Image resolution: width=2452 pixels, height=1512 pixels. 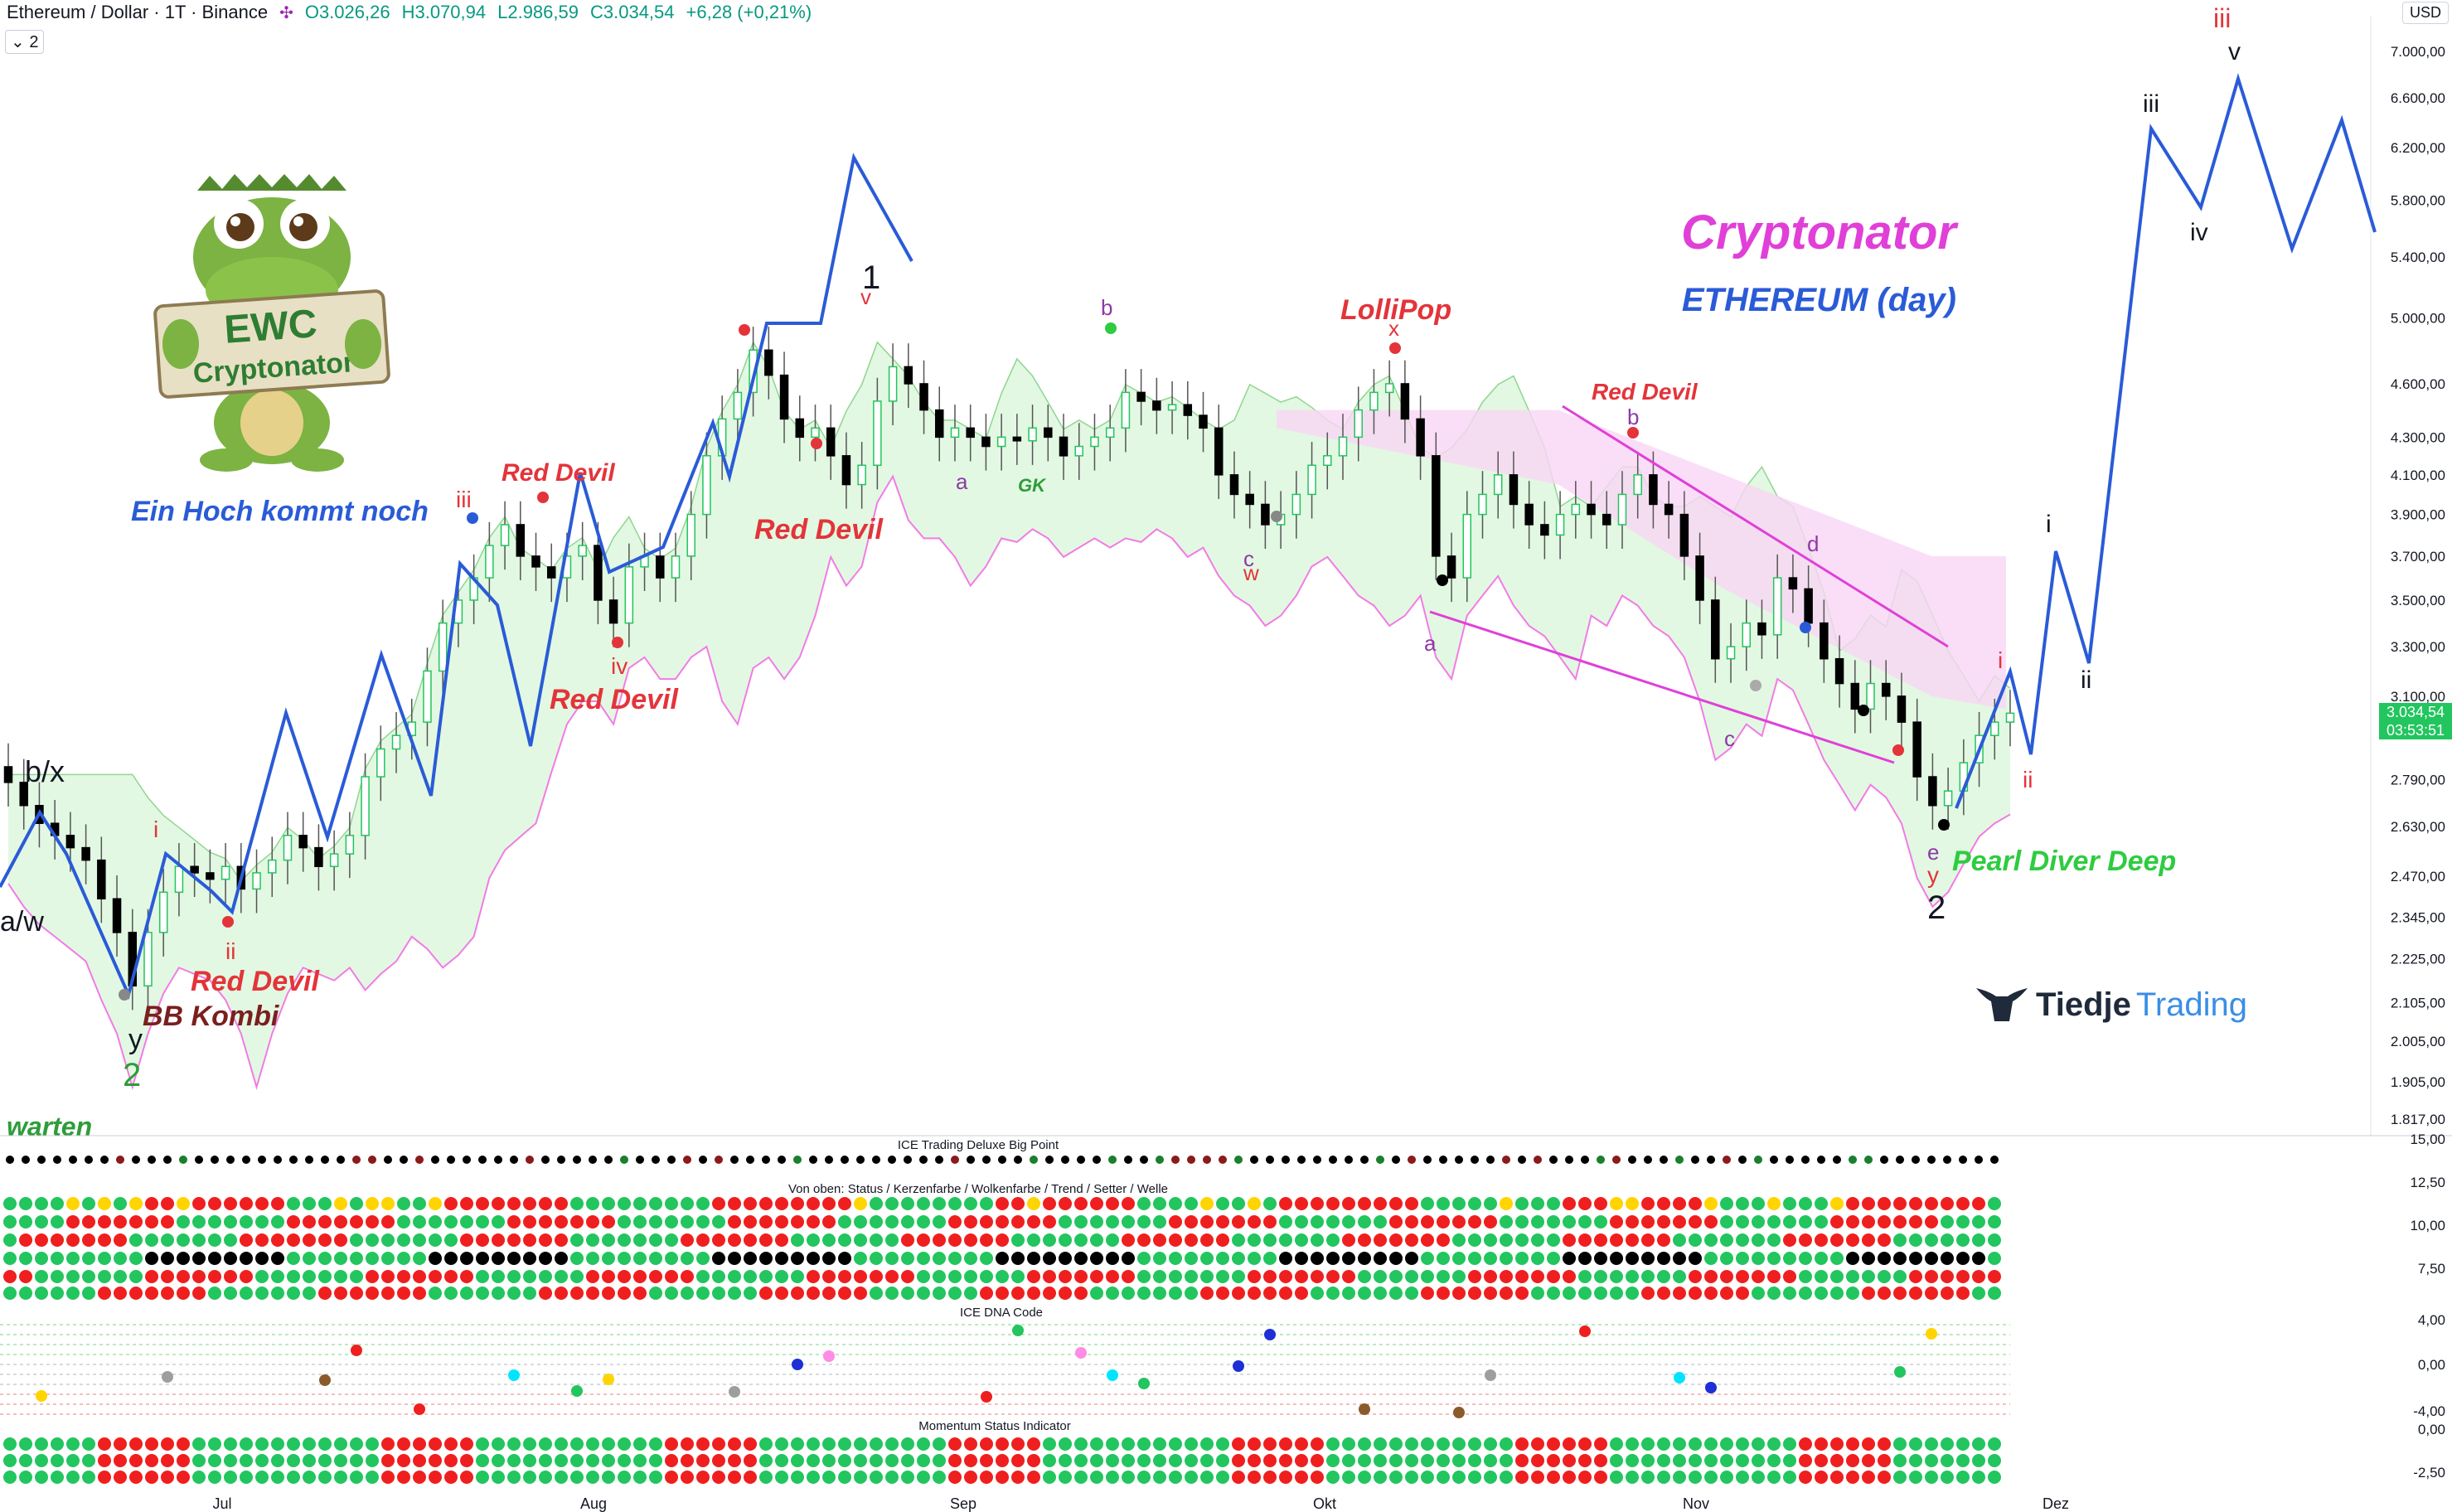 What do you see at coordinates (2427, 1182) in the screenshot?
I see `pane-axis-label: 12,50` at bounding box center [2427, 1182].